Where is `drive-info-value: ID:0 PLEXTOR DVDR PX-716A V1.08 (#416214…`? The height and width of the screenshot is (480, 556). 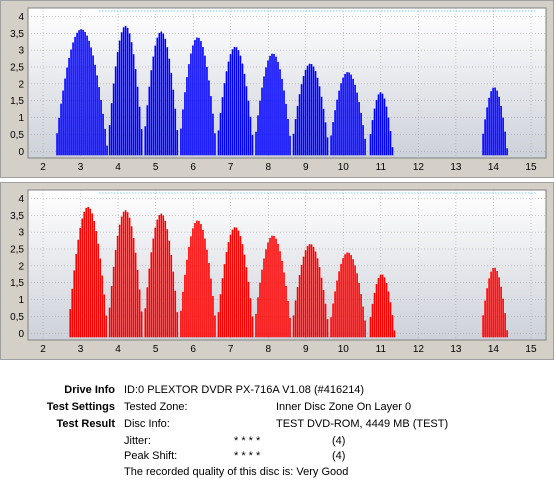 drive-info-value: ID:0 PLEXTOR DVDR PX-716A V1.08 (#416214… is located at coordinates (244, 390).